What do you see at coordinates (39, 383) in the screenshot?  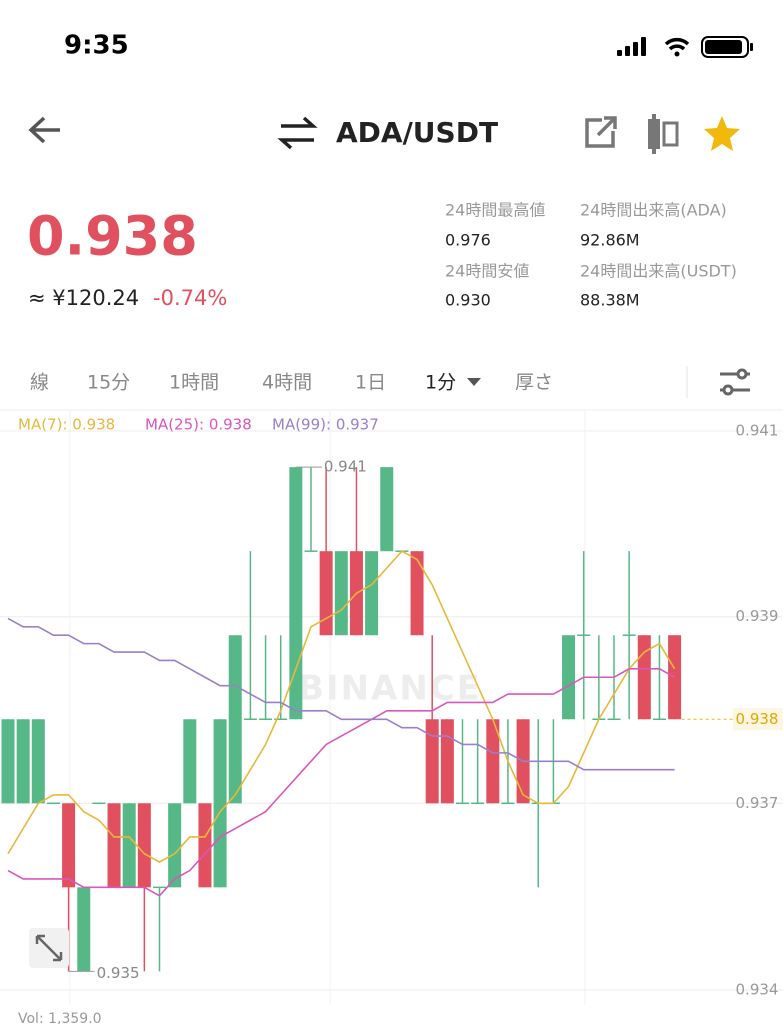 I see `tab: 線` at bounding box center [39, 383].